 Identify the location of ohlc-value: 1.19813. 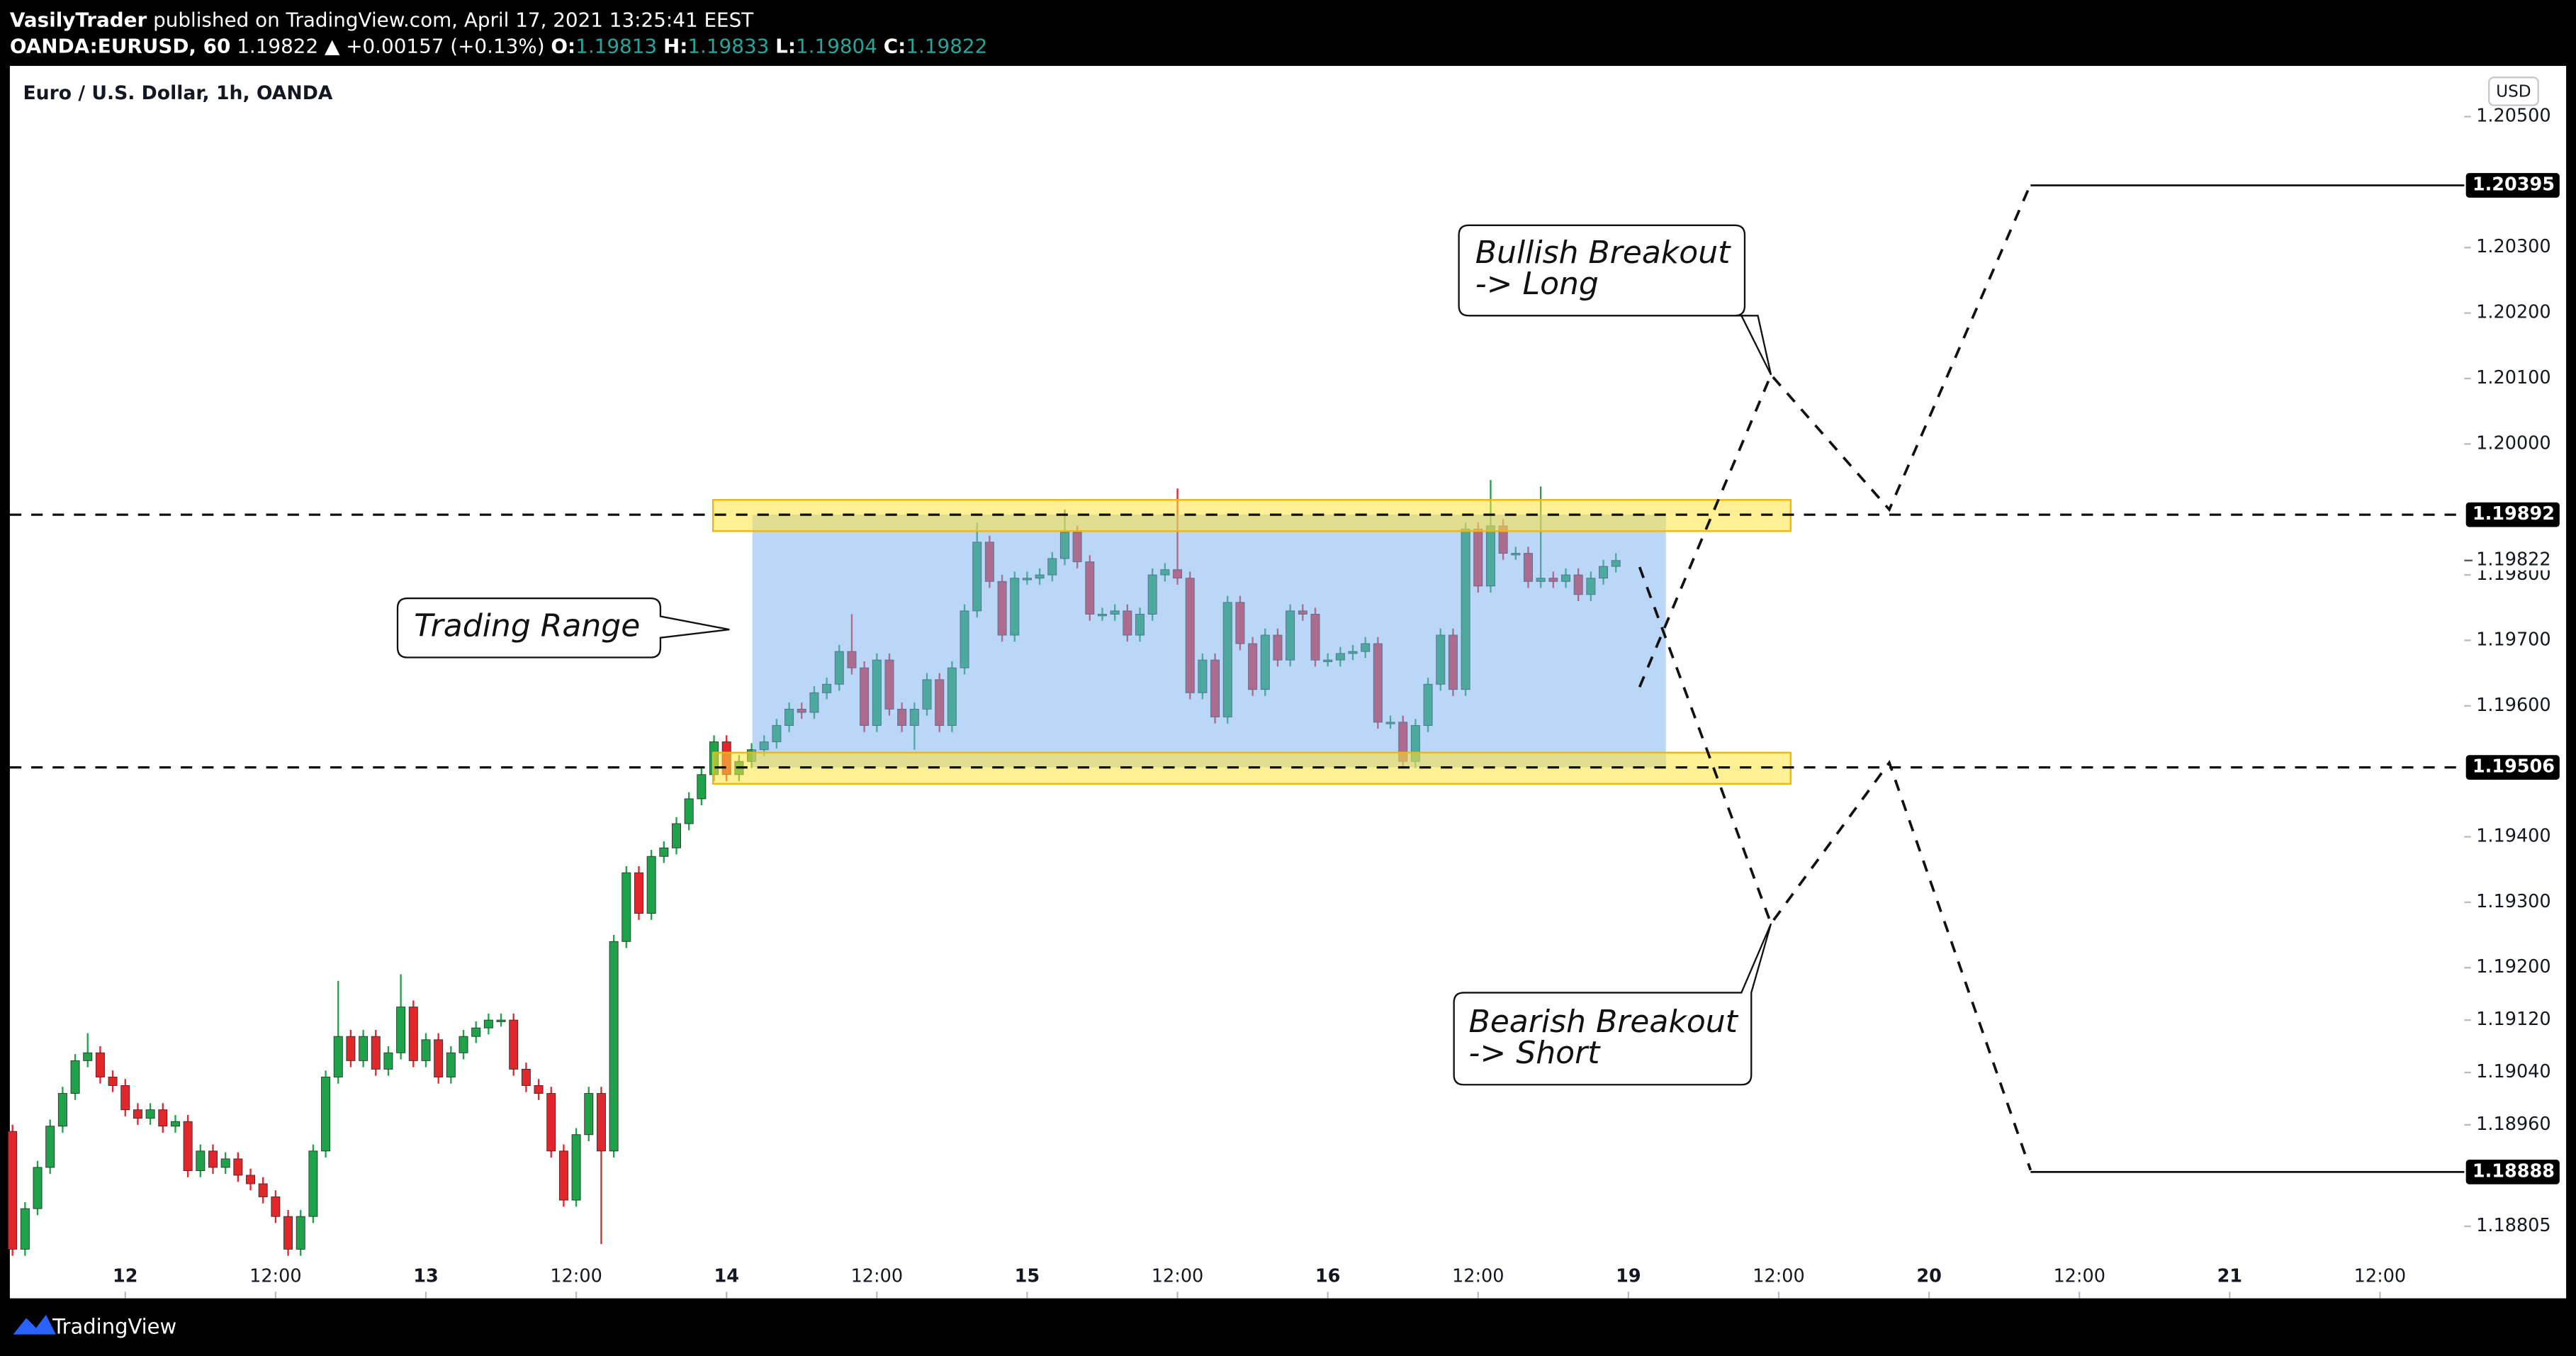
(616, 45).